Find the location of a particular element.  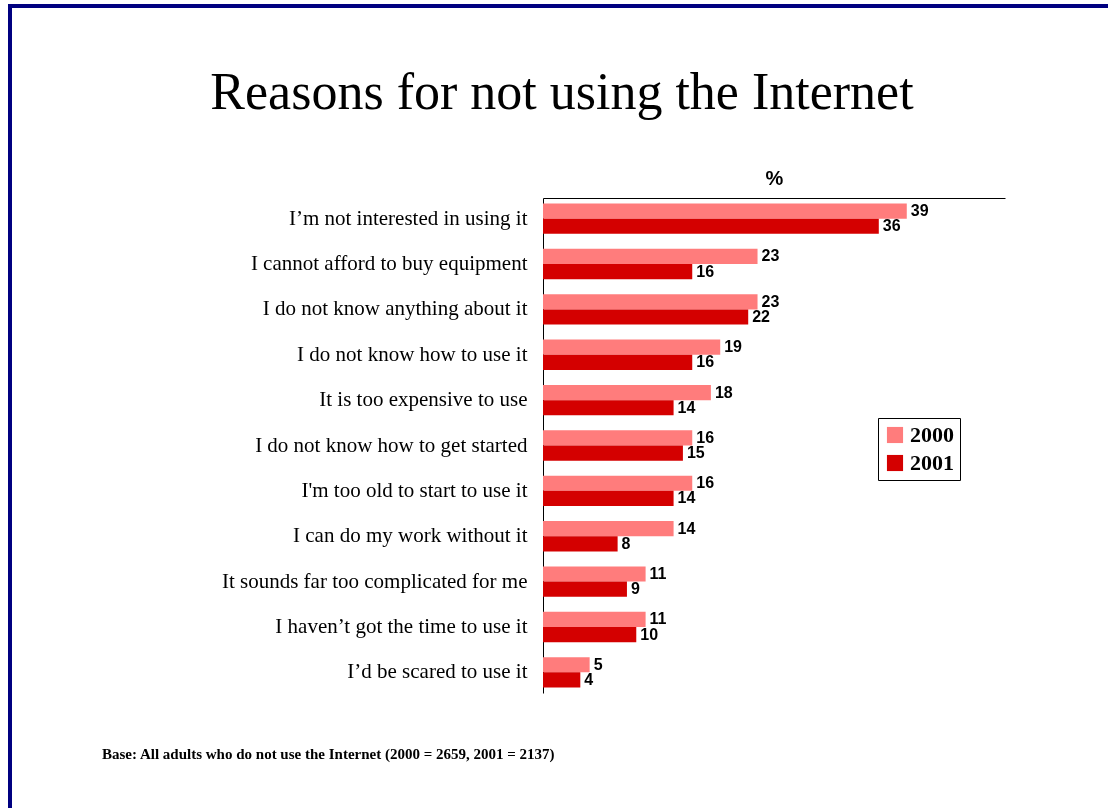

y-tick-label: I'm too old to start to use it is located at coordinates (414, 489).